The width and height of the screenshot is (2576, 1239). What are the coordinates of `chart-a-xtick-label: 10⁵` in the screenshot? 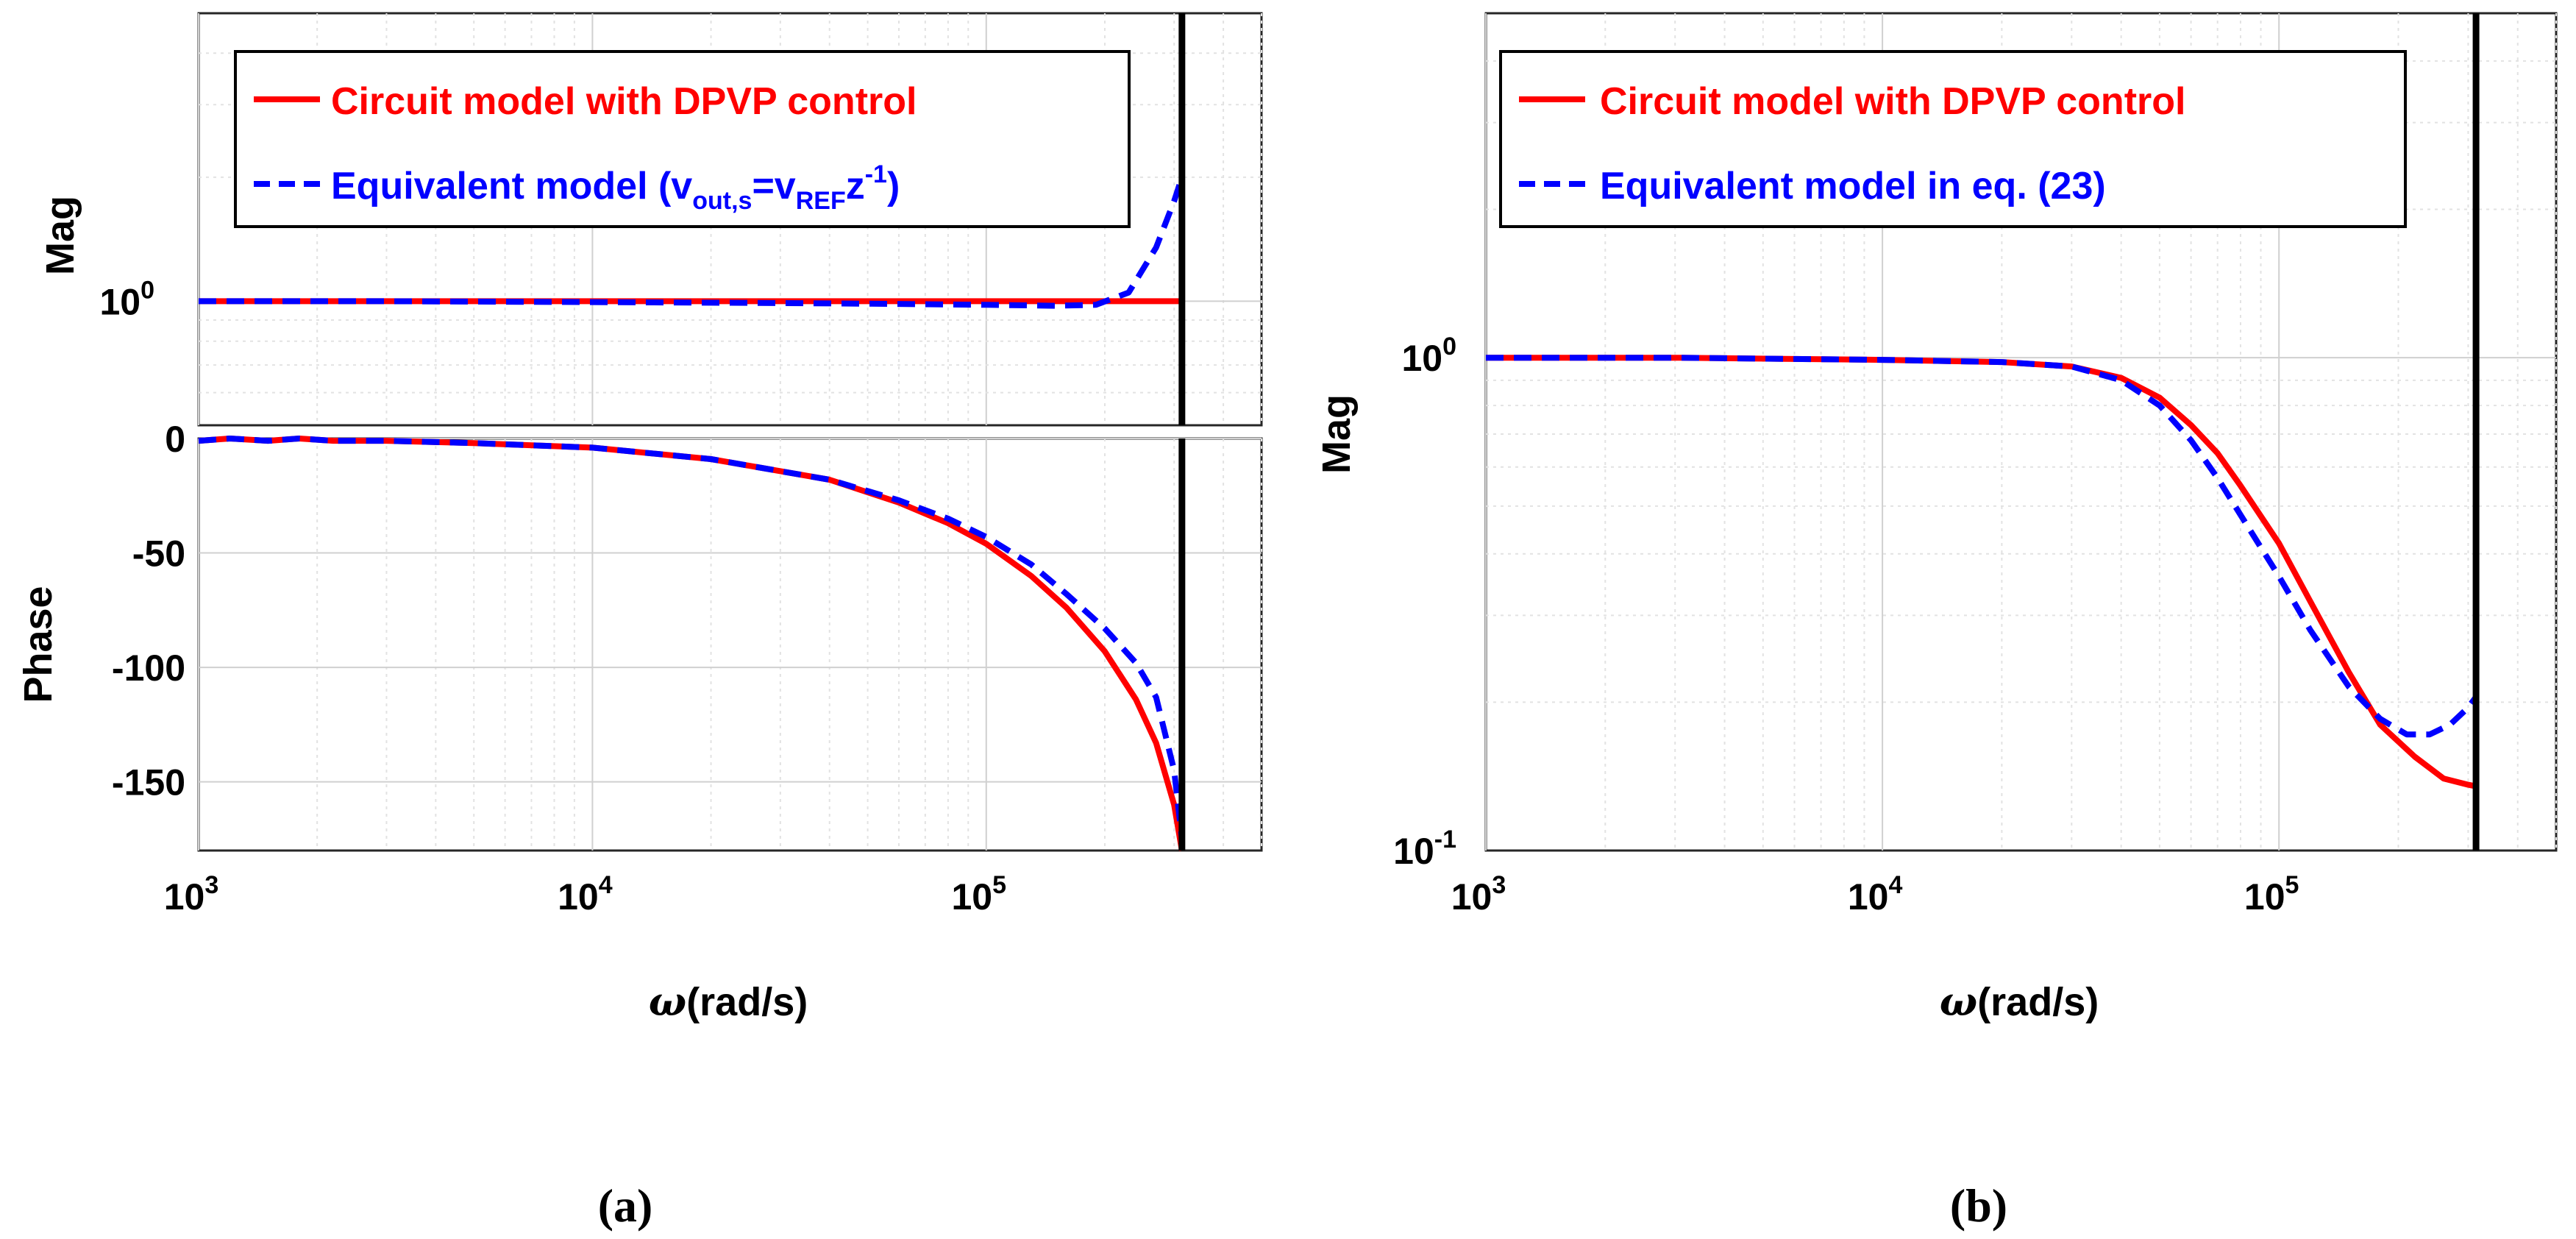 It's located at (979, 894).